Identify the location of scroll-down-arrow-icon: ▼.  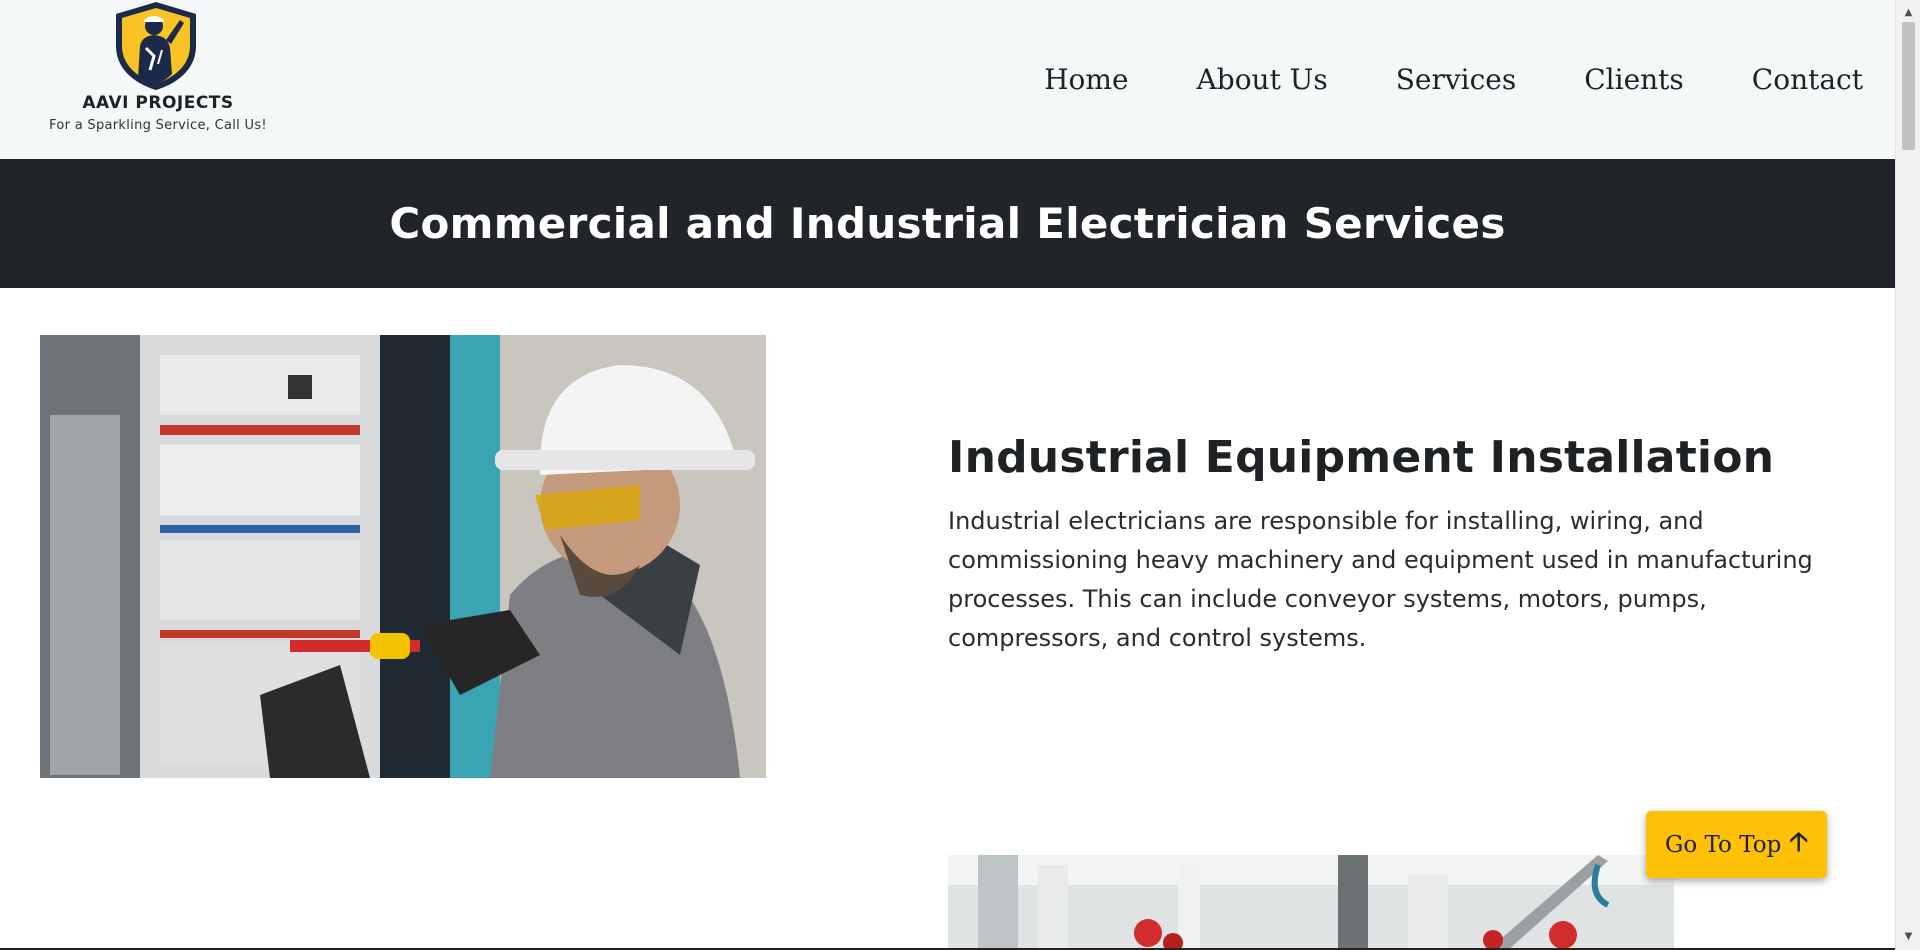
(1908, 936).